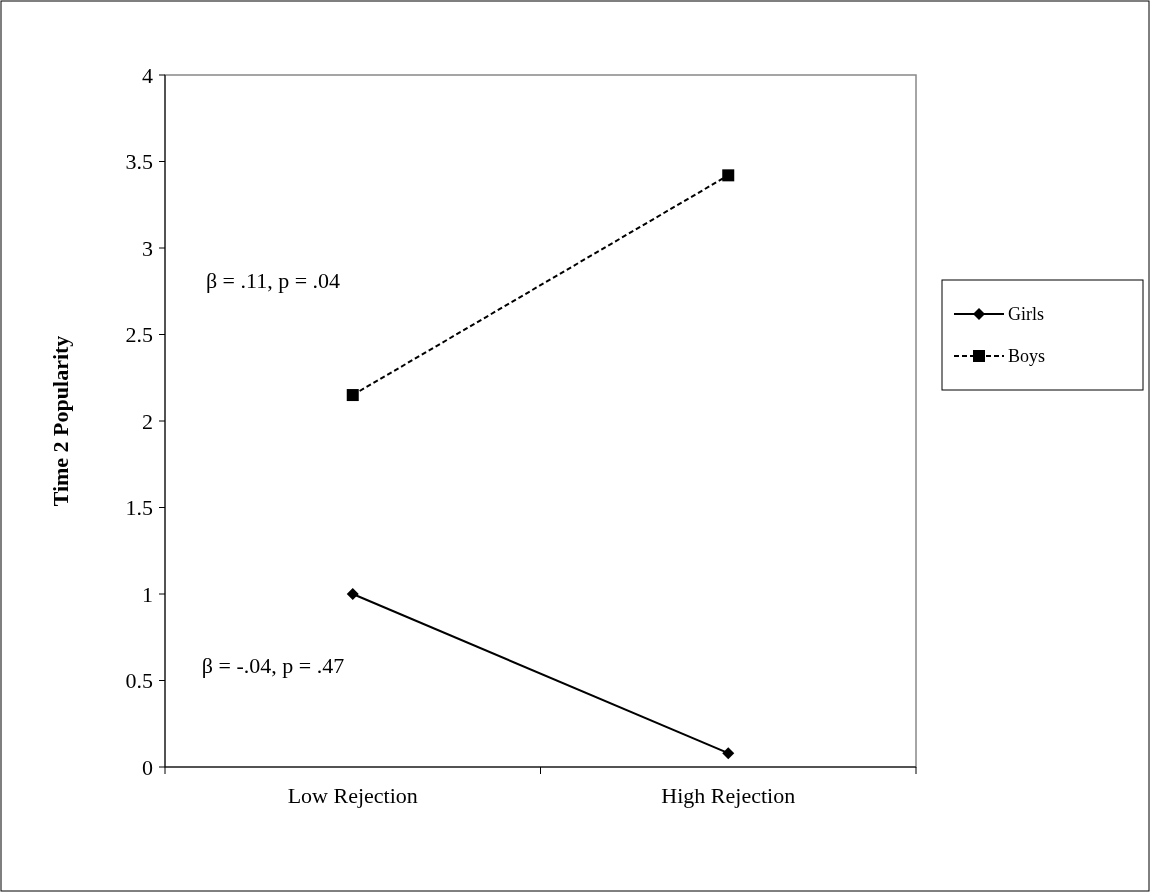 The width and height of the screenshot is (1157, 892). I want to click on x-tick-label: High Rejection, so click(728, 795).